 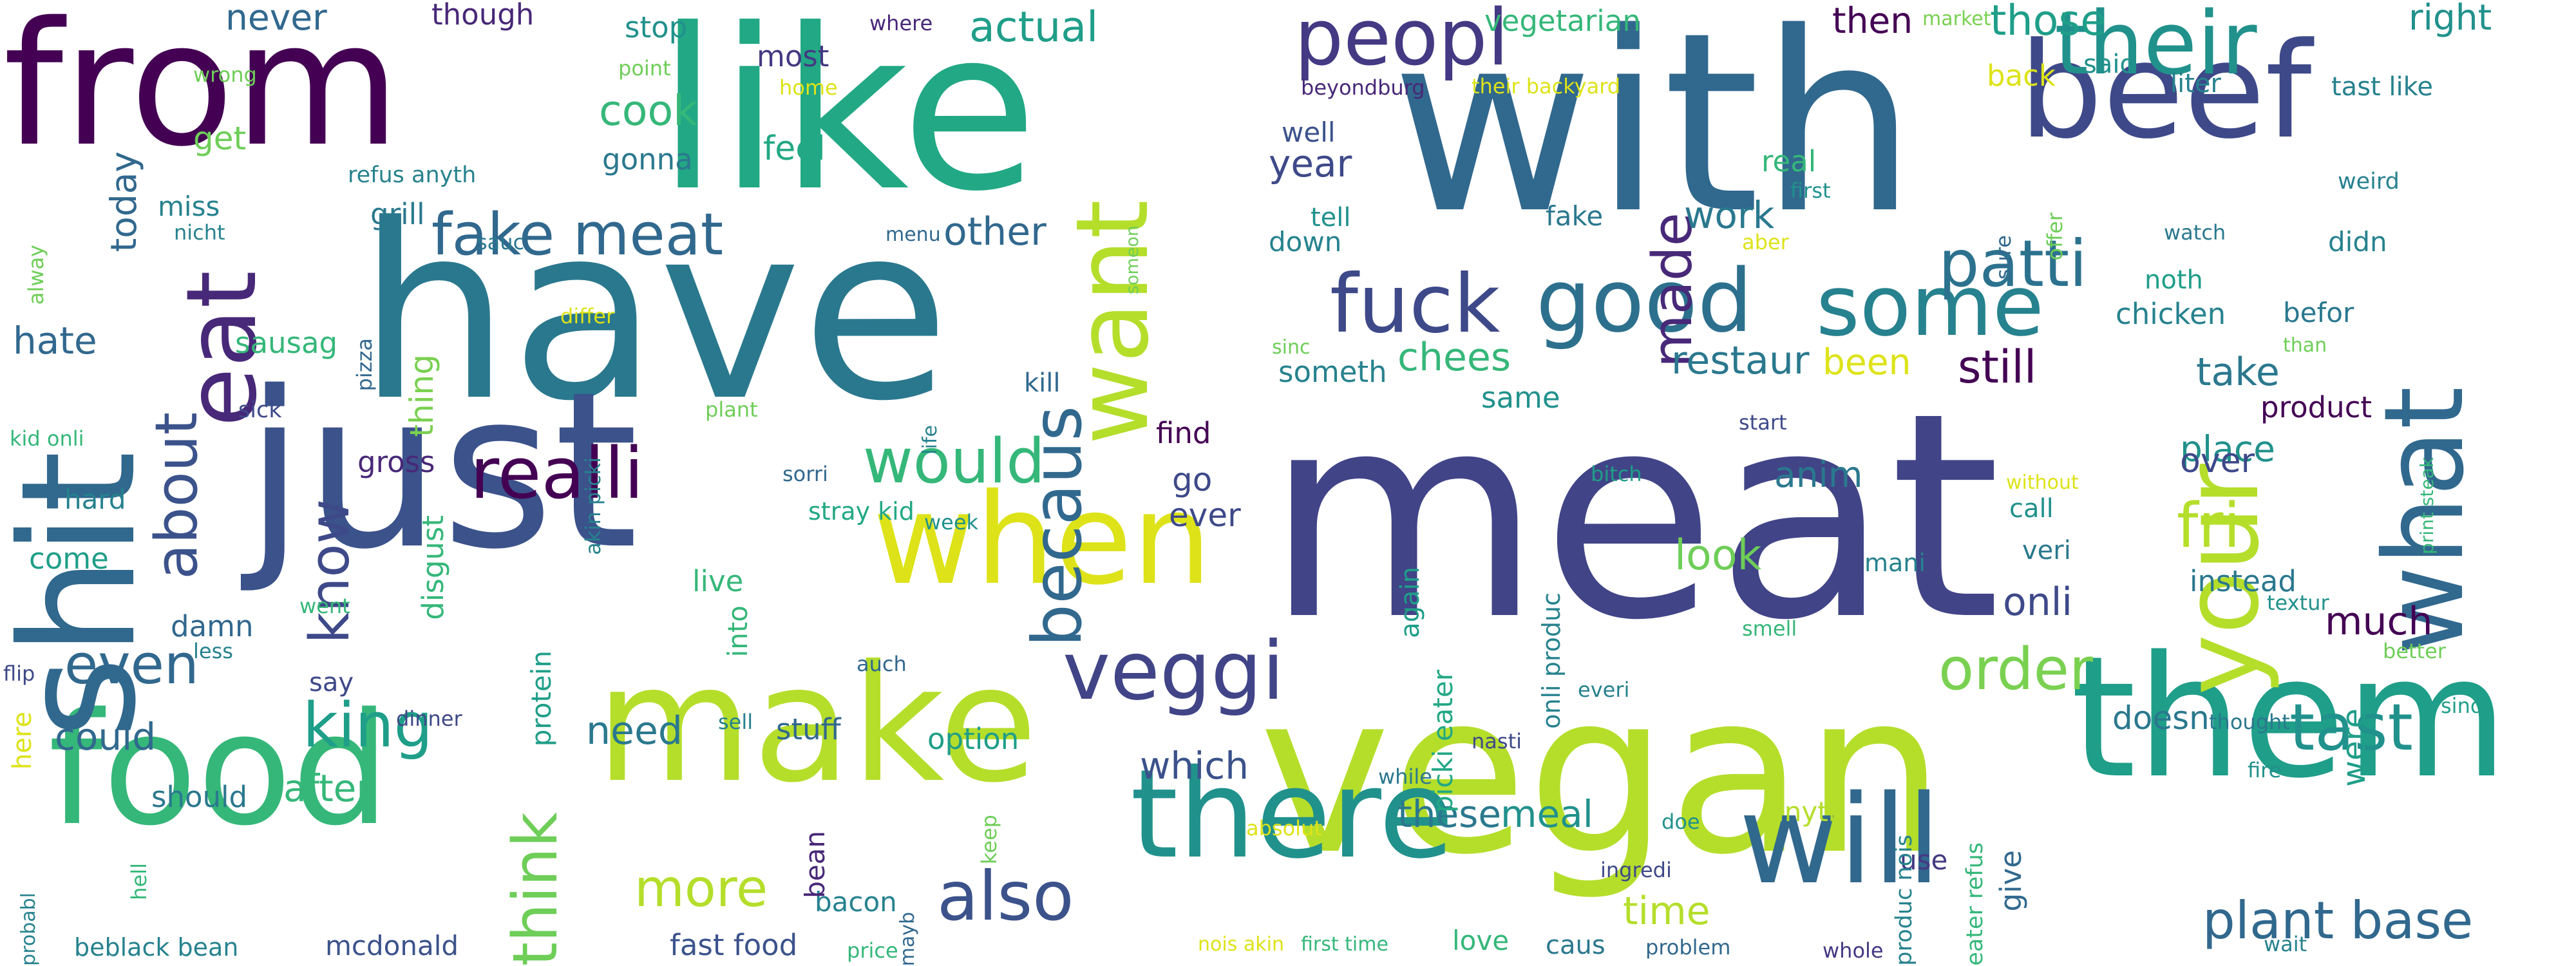 What do you see at coordinates (2196, 84) in the screenshot?
I see `word-liter: liter` at bounding box center [2196, 84].